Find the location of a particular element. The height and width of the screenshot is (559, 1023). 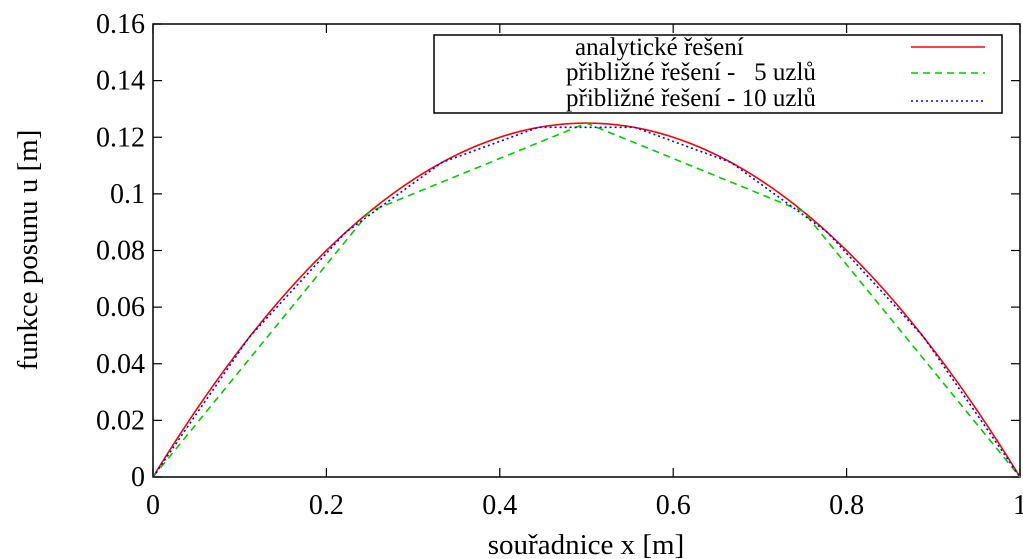

x-tick-label: 0.6 is located at coordinates (673, 505).